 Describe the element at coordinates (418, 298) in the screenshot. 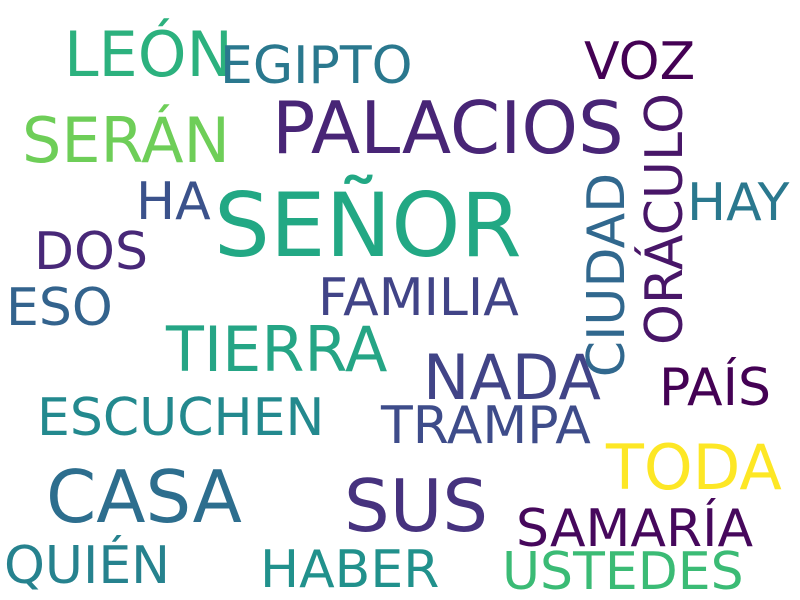

I see `word-familia: FAMILIA` at that location.